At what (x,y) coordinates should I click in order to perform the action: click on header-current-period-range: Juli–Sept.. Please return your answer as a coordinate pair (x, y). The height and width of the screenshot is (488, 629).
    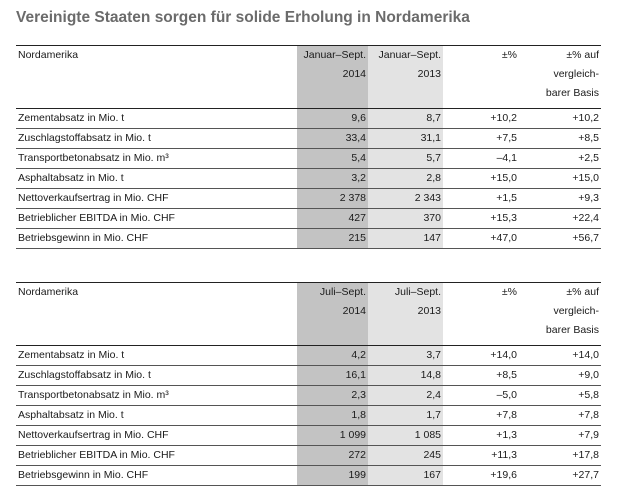
    Looking at the image, I should click on (342, 292).